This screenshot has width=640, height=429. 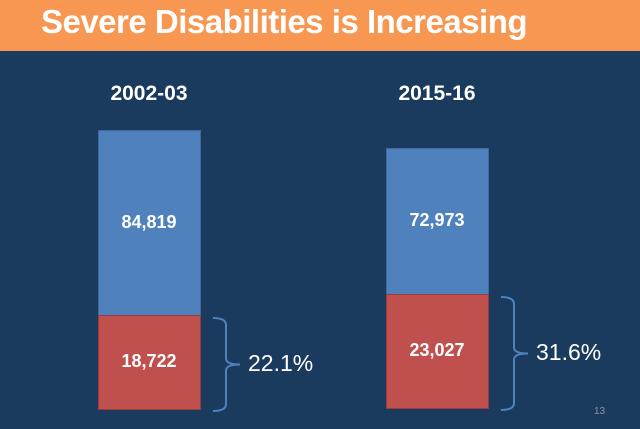 I want to click on data-label-severe-2015-16: 23,027, so click(x=437, y=349).